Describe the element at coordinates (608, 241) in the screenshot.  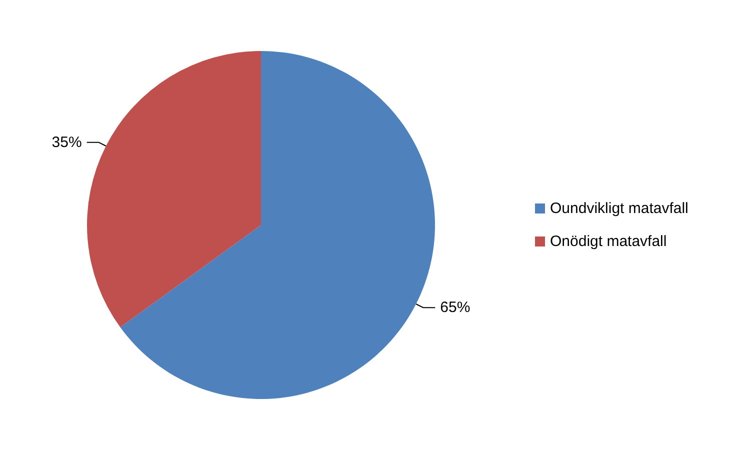
I see `legend-label: Onödigt matavfall` at that location.